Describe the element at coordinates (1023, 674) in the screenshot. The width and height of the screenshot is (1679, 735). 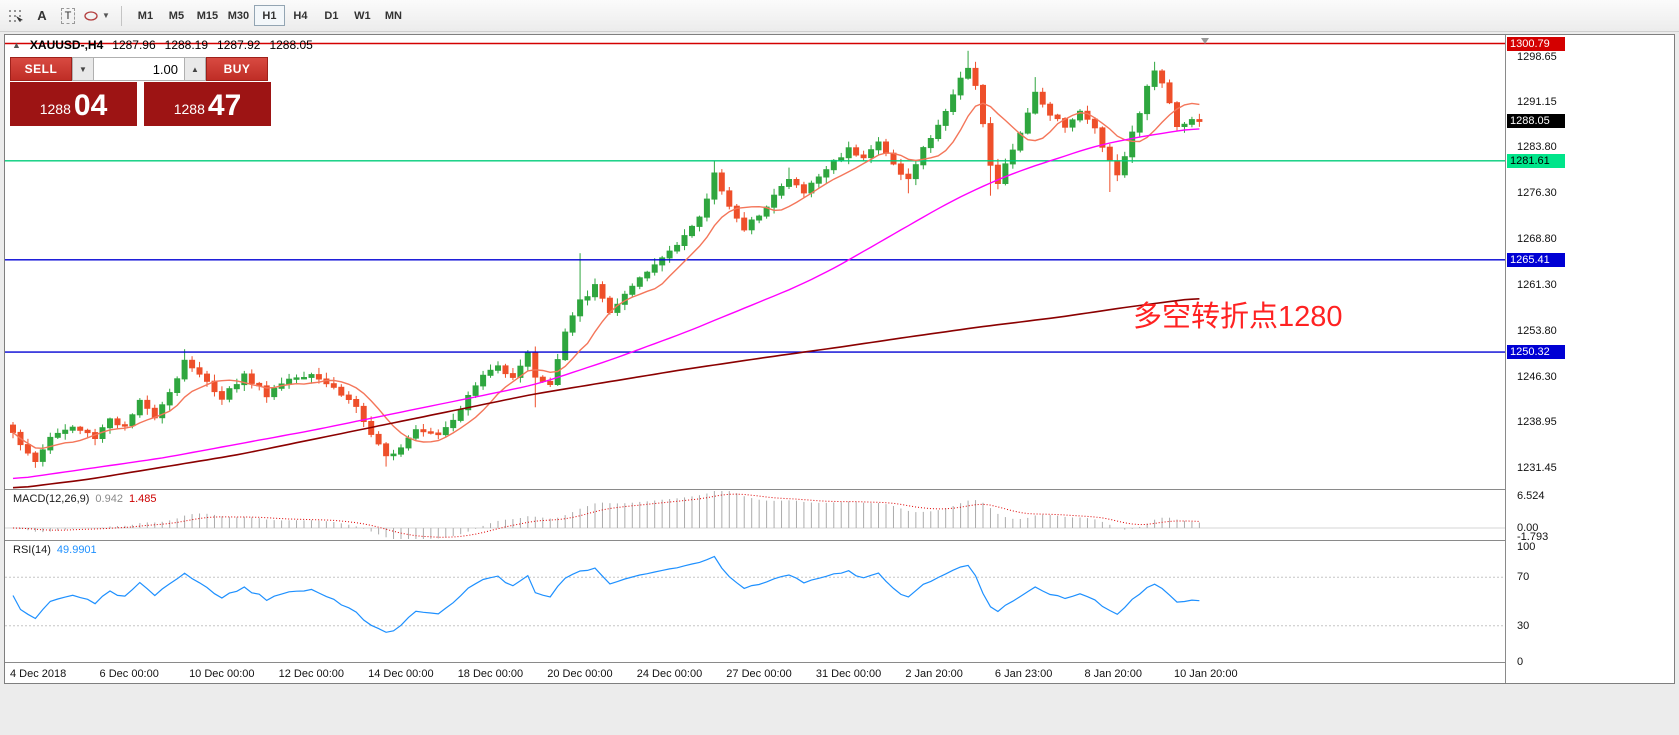
I see `time-tick-label: 6 Jan 23:00` at that location.